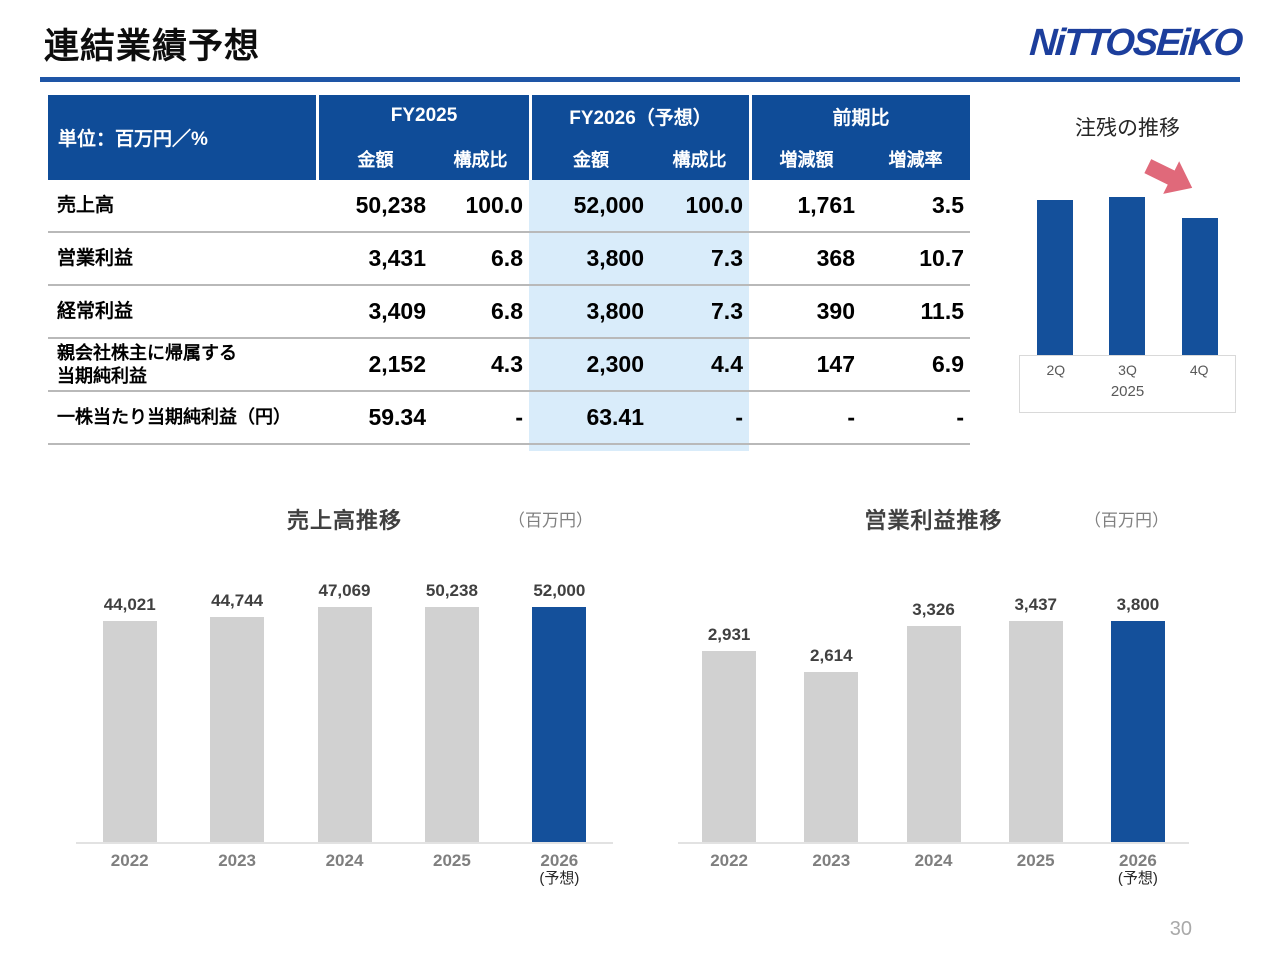 The width and height of the screenshot is (1280, 960). I want to click on bar-column: 3,800, so click(1138, 718).